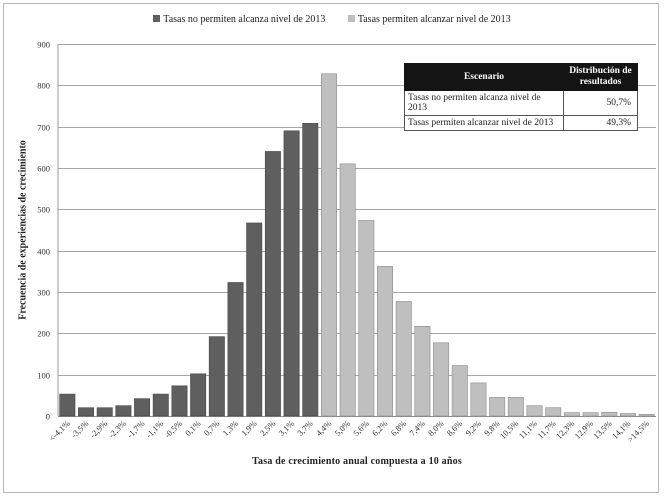 This screenshot has height=498, width=664. I want to click on x-tick-label: 4,4%, so click(324, 428).